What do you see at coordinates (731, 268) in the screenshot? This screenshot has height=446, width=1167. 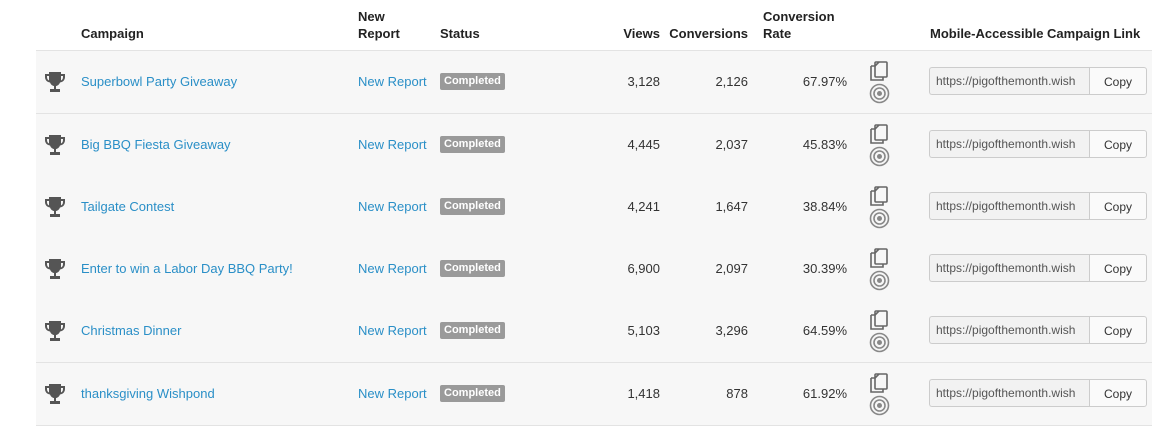 I see `conversions-value: 2,097` at bounding box center [731, 268].